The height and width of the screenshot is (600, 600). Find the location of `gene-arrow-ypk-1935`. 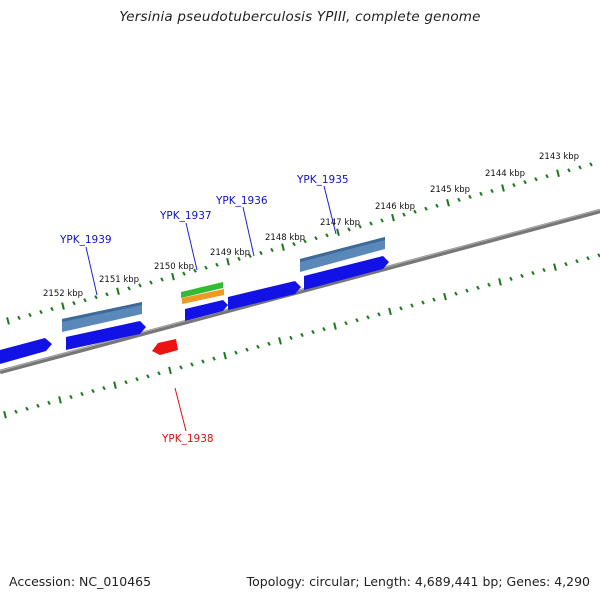

gene-arrow-ypk-1935 is located at coordinates (346, 273).